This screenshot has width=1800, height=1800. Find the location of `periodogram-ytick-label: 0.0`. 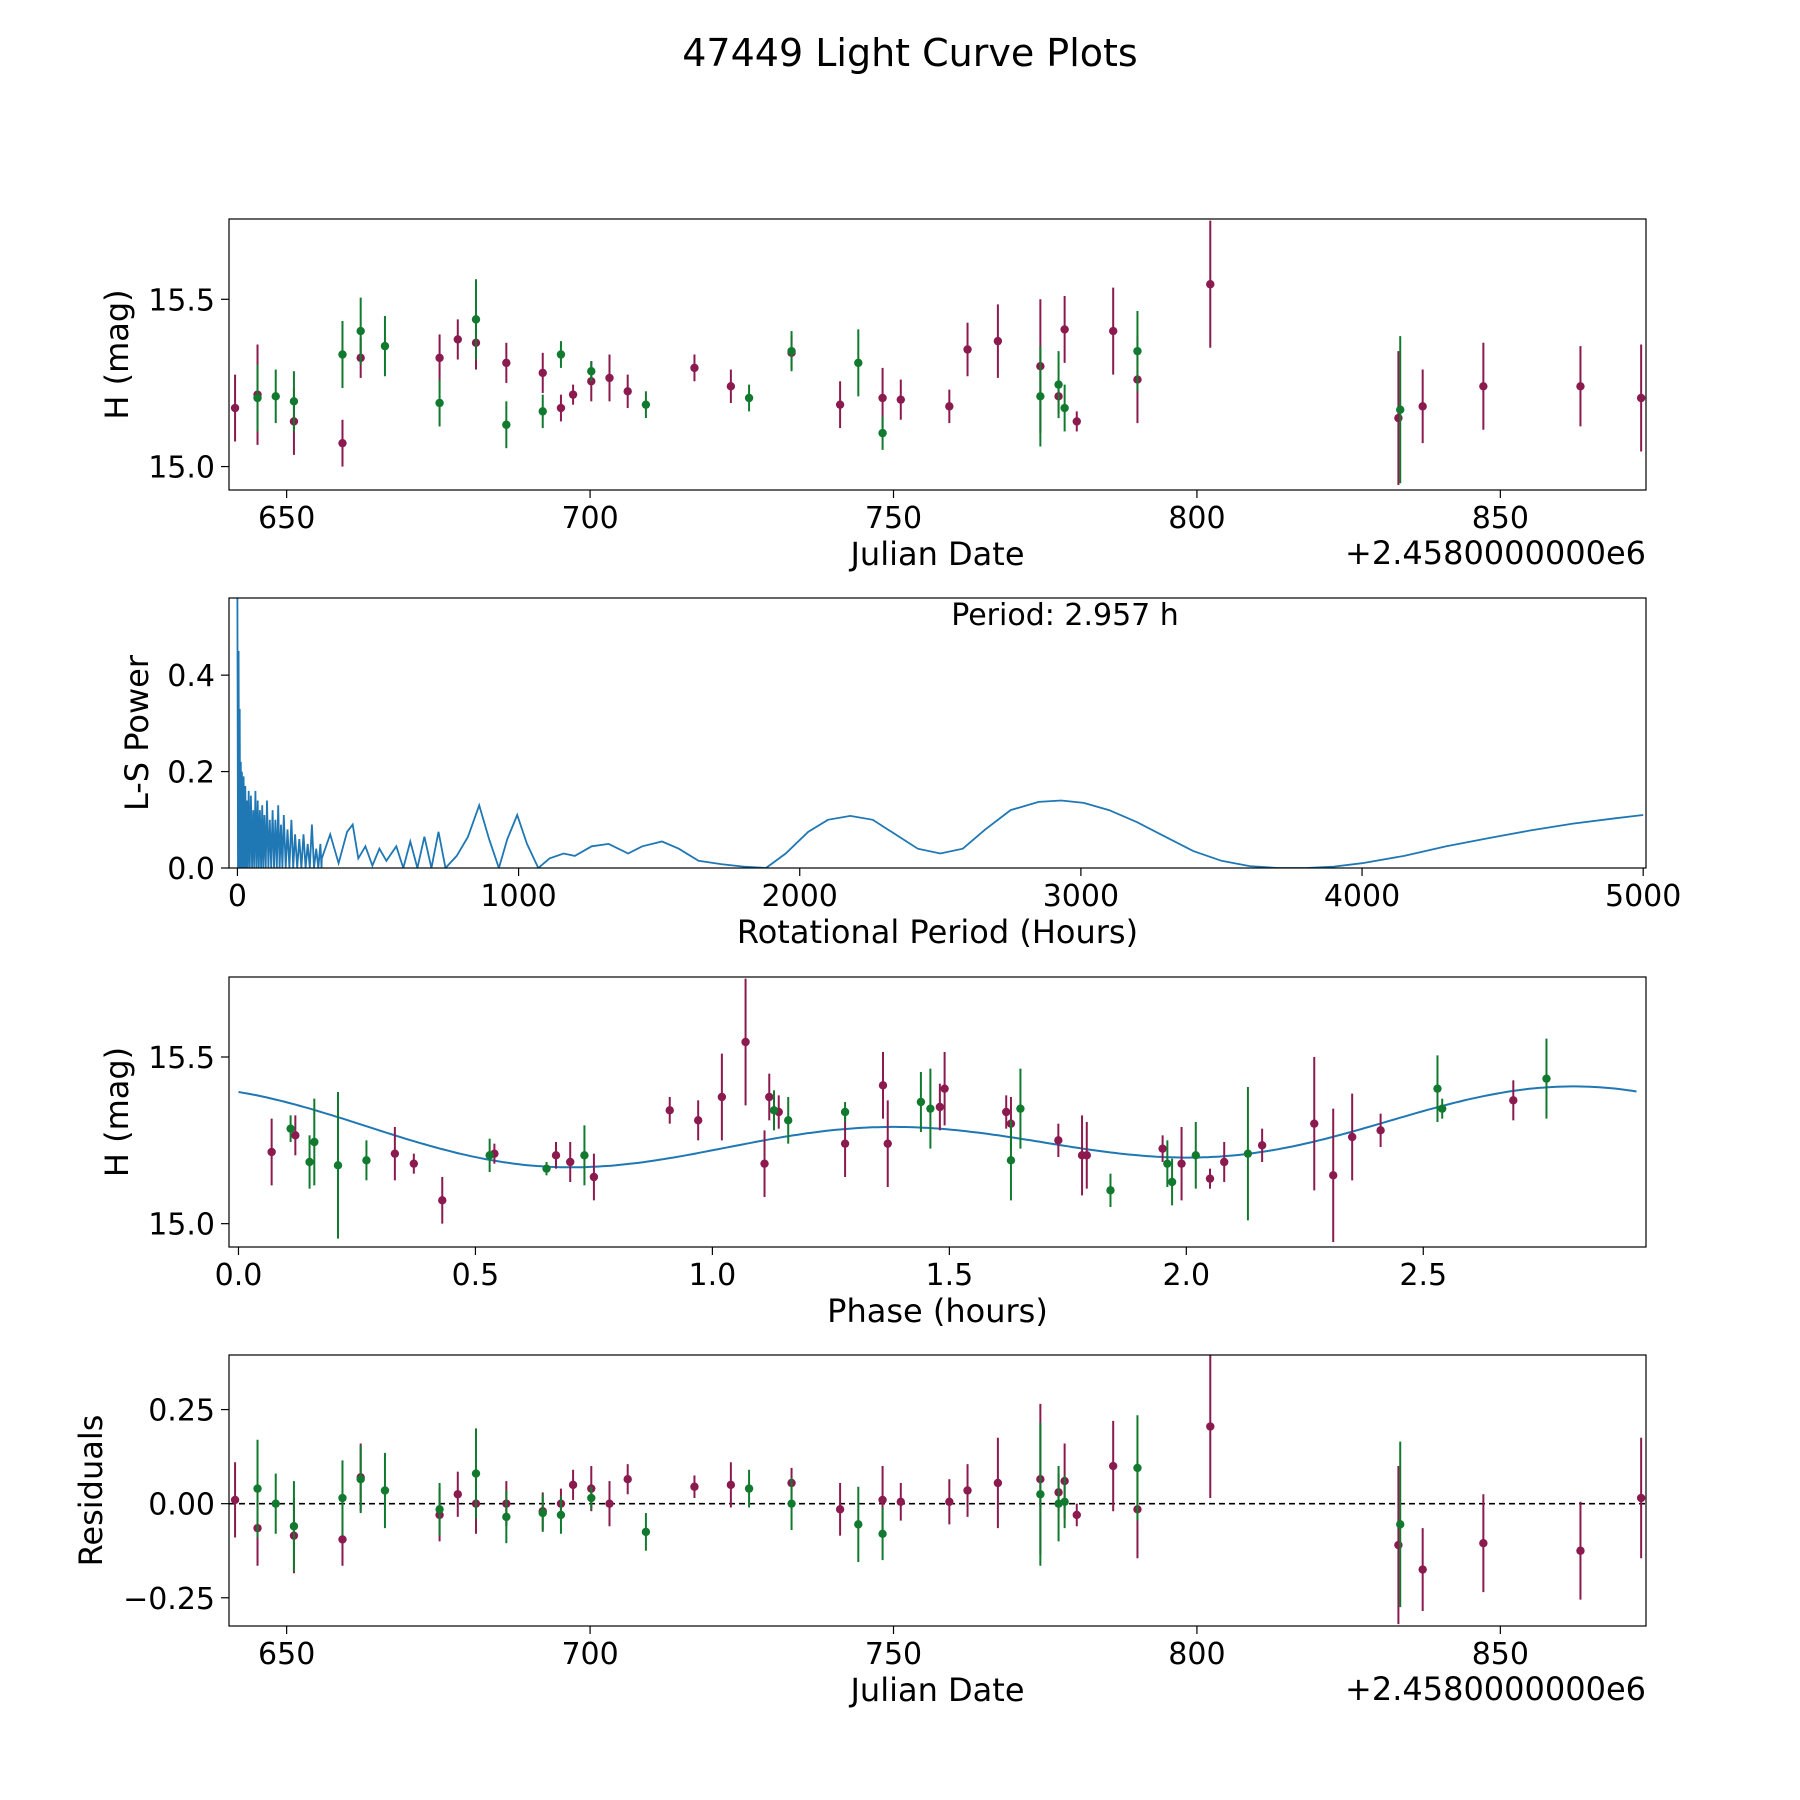

periodogram-ytick-label: 0.0 is located at coordinates (191, 869).